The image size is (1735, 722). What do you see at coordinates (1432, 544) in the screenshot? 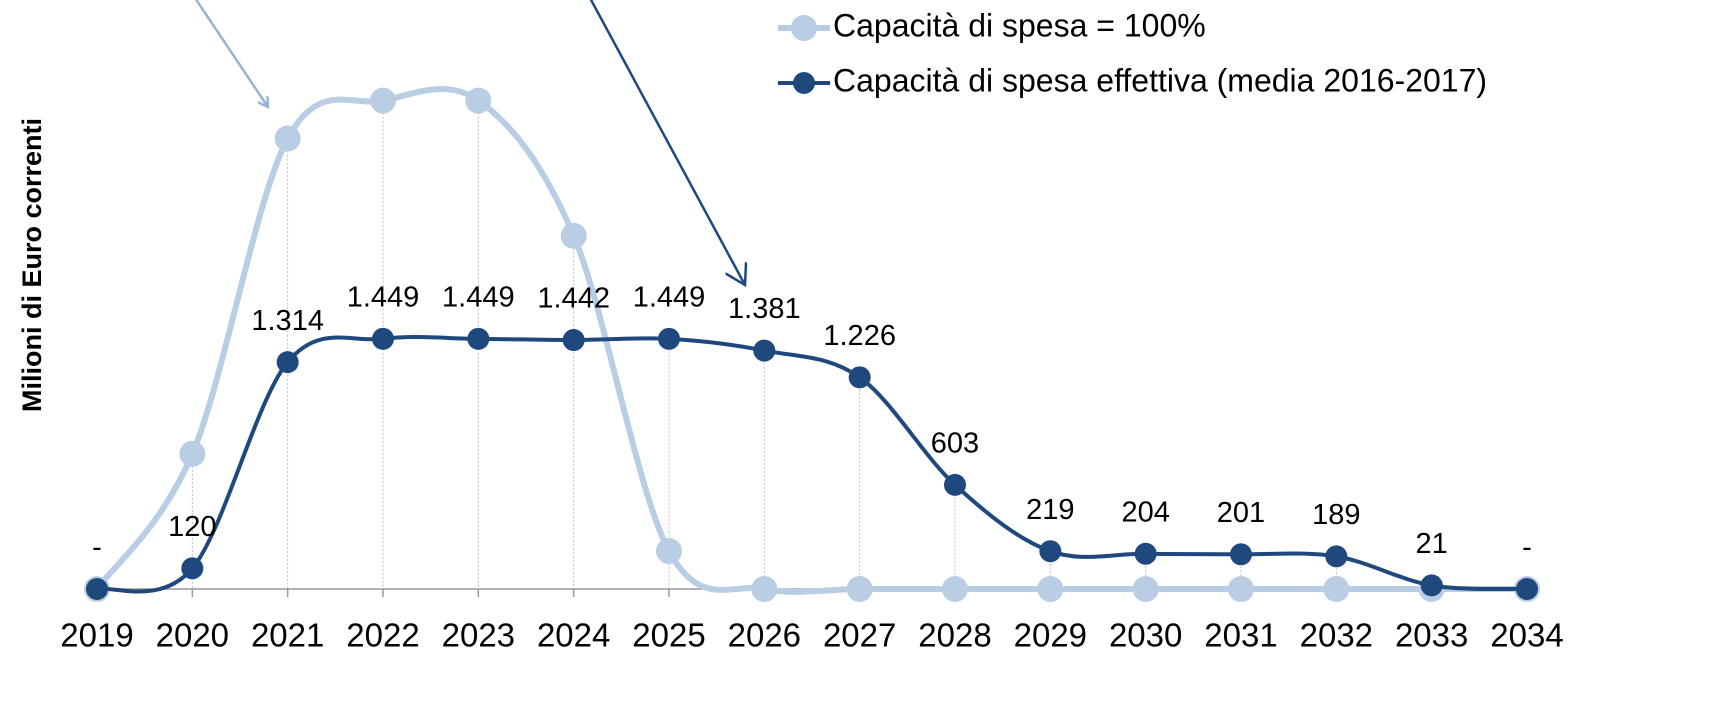
I see `data-label: 21` at bounding box center [1432, 544].